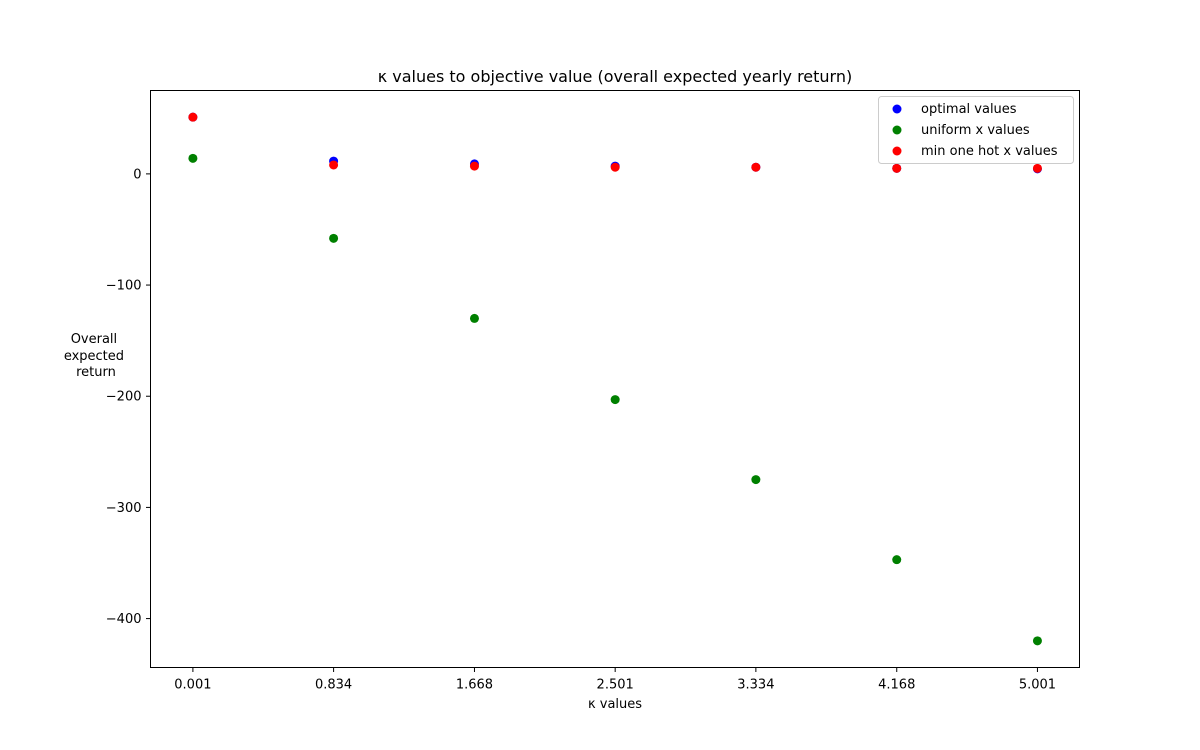  I want to click on y-tick-label: −100, so click(124, 286).